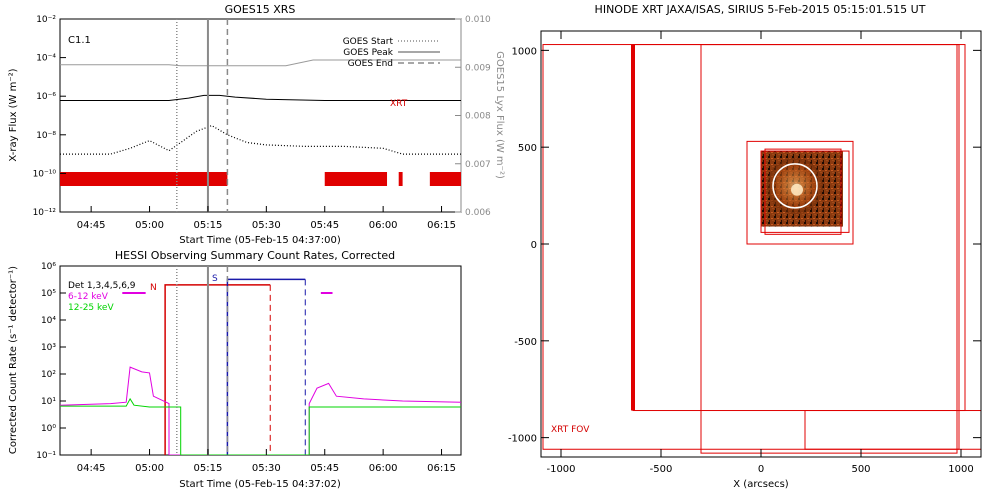 The width and height of the screenshot is (1000, 500). Describe the element at coordinates (370, 64) in the screenshot. I see `goes-legend-label-2: GOES End` at that location.